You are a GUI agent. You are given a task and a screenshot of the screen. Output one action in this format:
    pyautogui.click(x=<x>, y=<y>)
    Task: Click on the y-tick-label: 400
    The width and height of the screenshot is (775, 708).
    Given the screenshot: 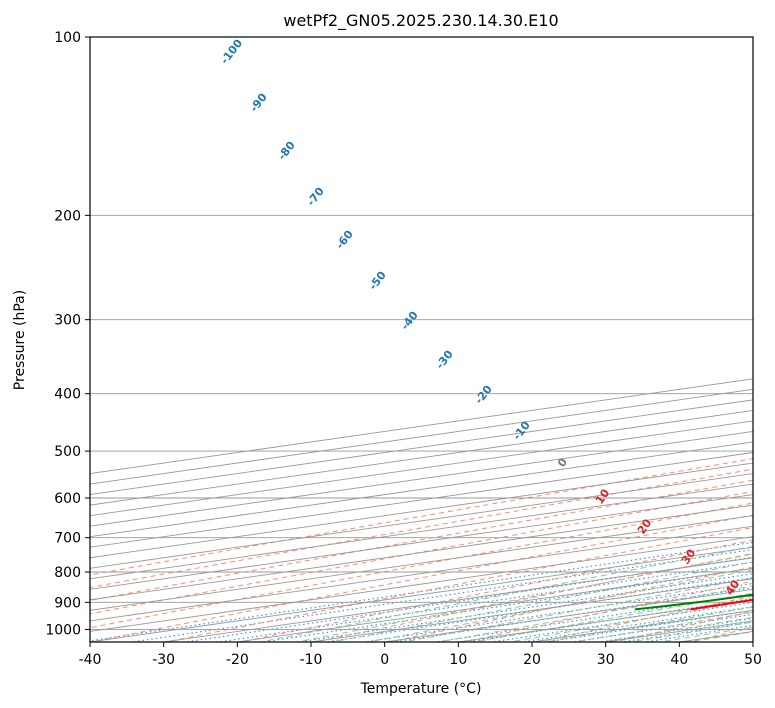 What is the action you would take?
    pyautogui.click(x=67, y=395)
    